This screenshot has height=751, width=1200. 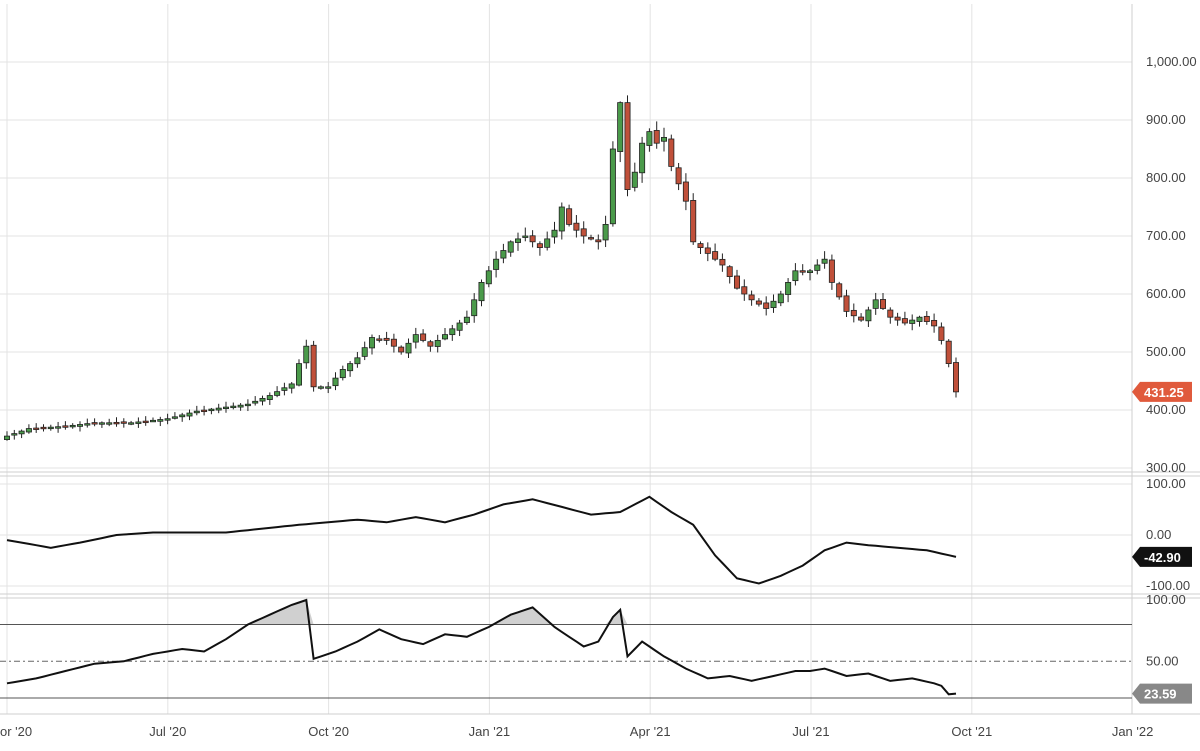 What do you see at coordinates (1168, 585) in the screenshot?
I see `oscillator-tick-label: -100.00` at bounding box center [1168, 585].